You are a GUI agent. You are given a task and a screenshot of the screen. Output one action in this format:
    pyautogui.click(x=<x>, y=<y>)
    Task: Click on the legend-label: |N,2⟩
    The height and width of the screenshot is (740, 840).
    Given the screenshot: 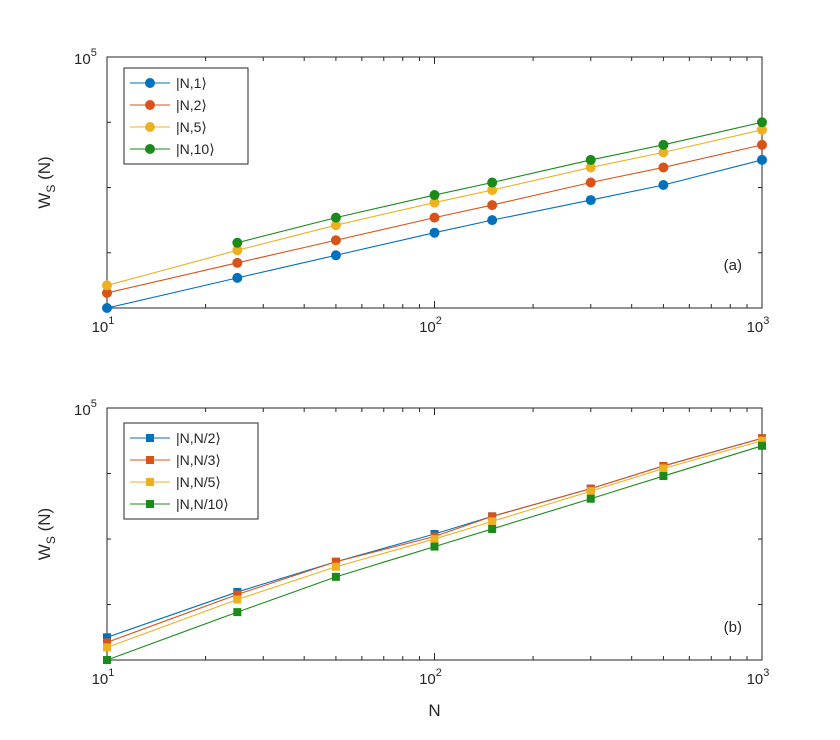 What is the action you would take?
    pyautogui.click(x=191, y=105)
    